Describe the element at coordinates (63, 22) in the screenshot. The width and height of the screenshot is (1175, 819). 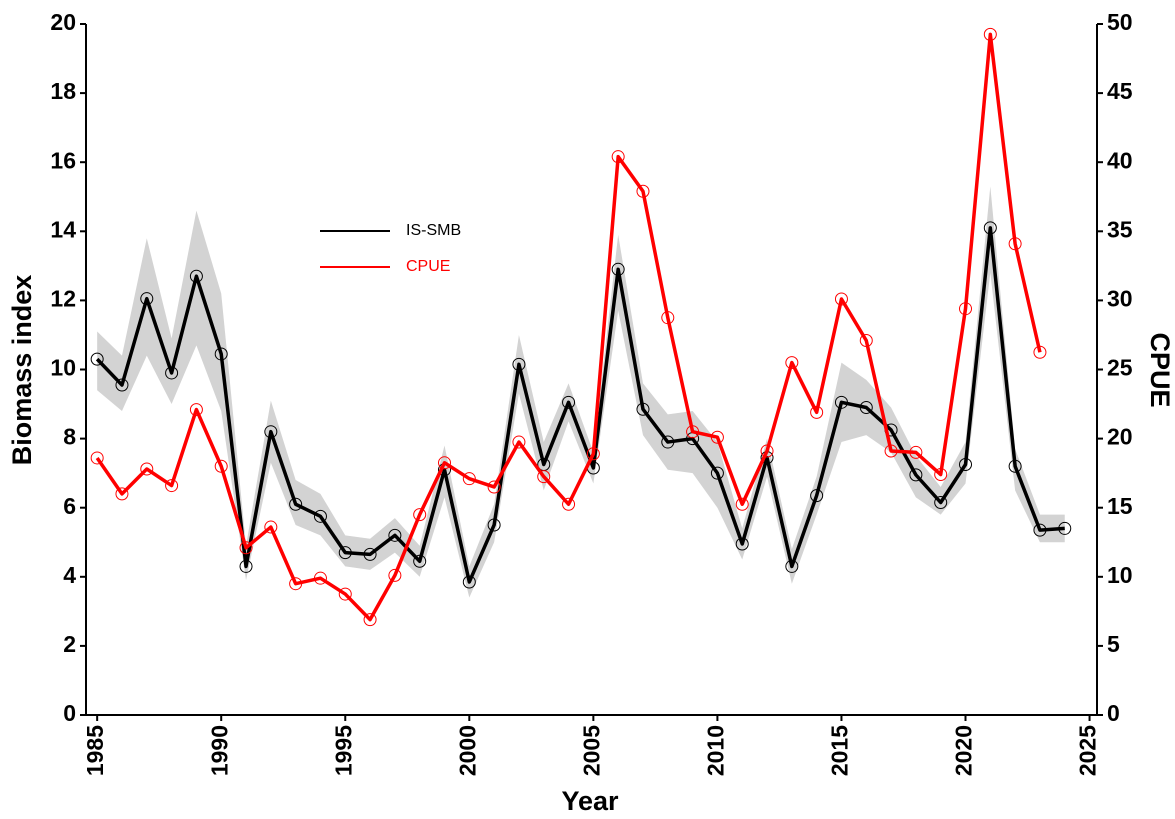
I see `y-tick-label: 20` at that location.